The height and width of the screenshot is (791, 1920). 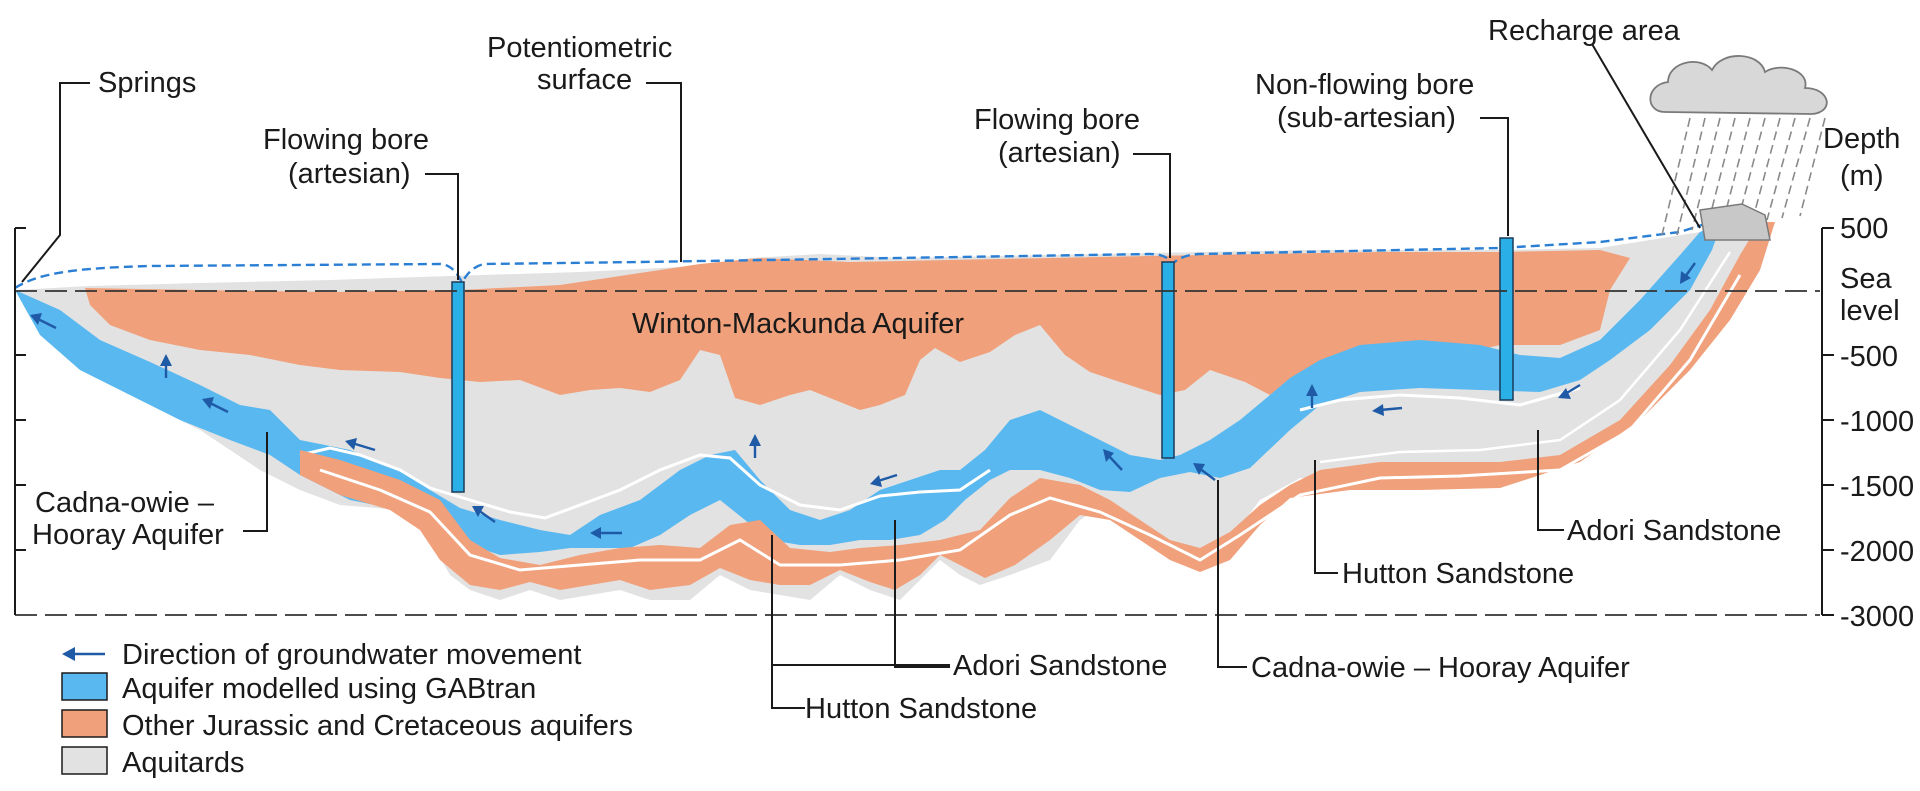 I want to click on label-potentiometric-surface-1: Potentiometric, so click(x=579, y=48).